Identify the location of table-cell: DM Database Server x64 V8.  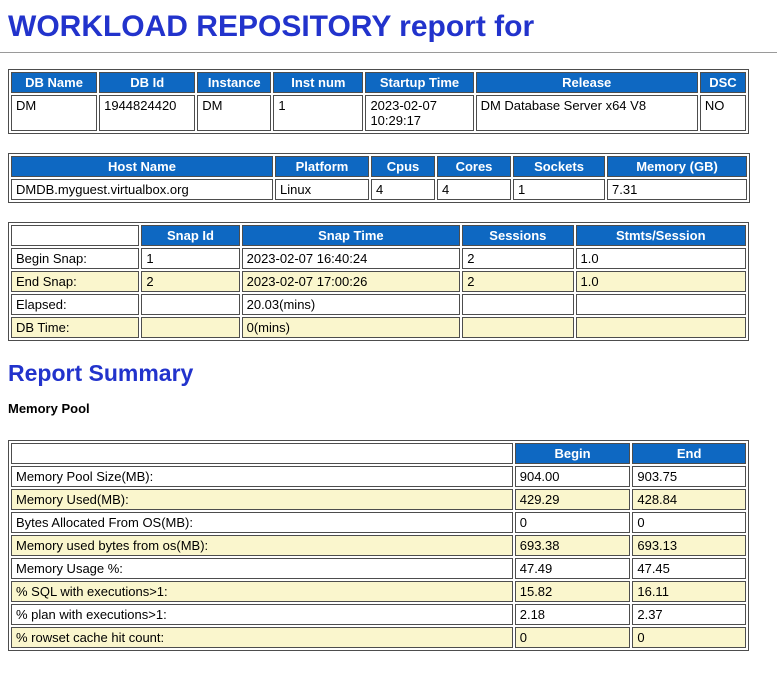
(586, 113).